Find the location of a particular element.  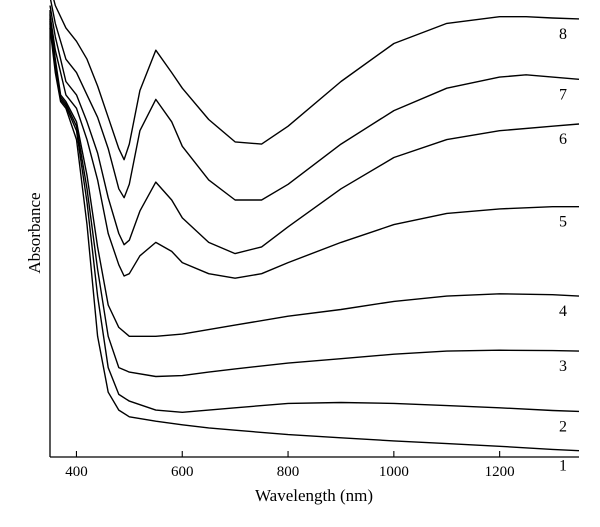

x-tick-label-800: 800 is located at coordinates (288, 472).